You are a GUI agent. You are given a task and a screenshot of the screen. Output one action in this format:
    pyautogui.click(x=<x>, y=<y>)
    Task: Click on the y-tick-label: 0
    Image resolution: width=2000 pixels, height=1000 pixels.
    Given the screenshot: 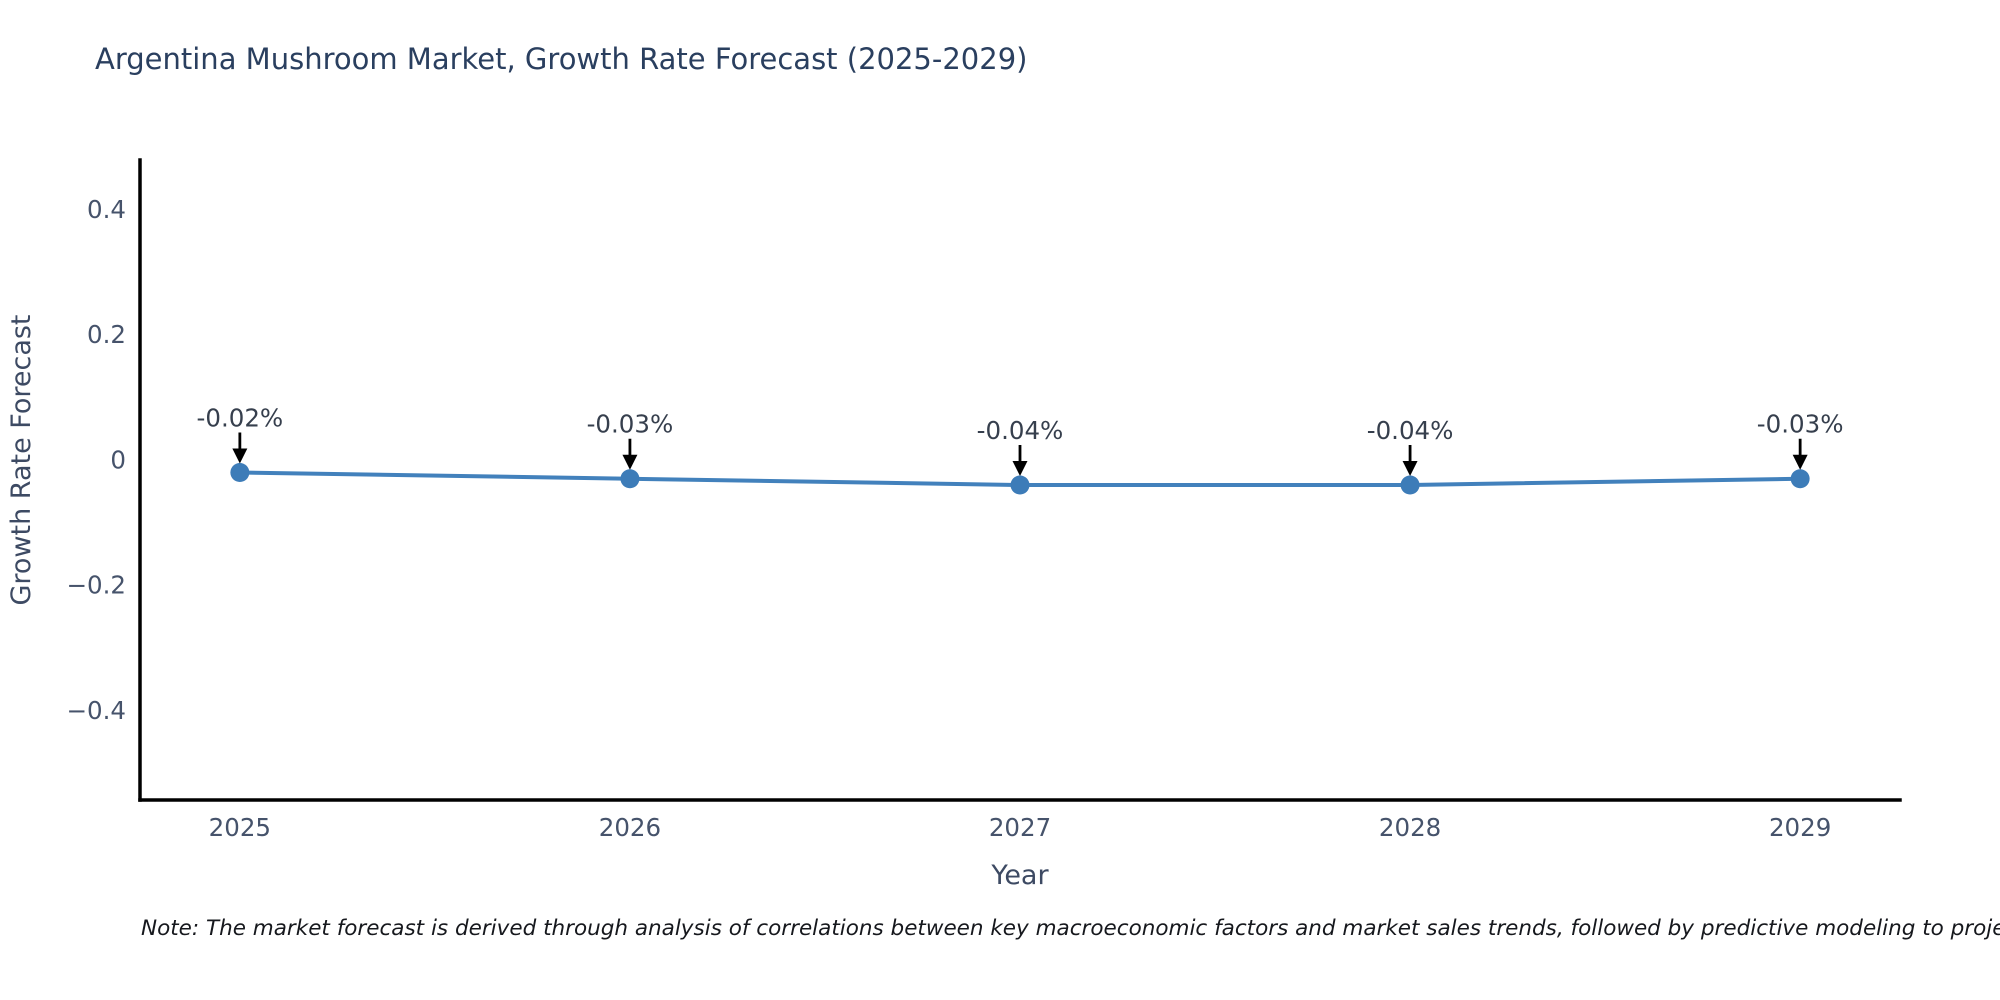 What is the action you would take?
    pyautogui.click(x=118, y=459)
    